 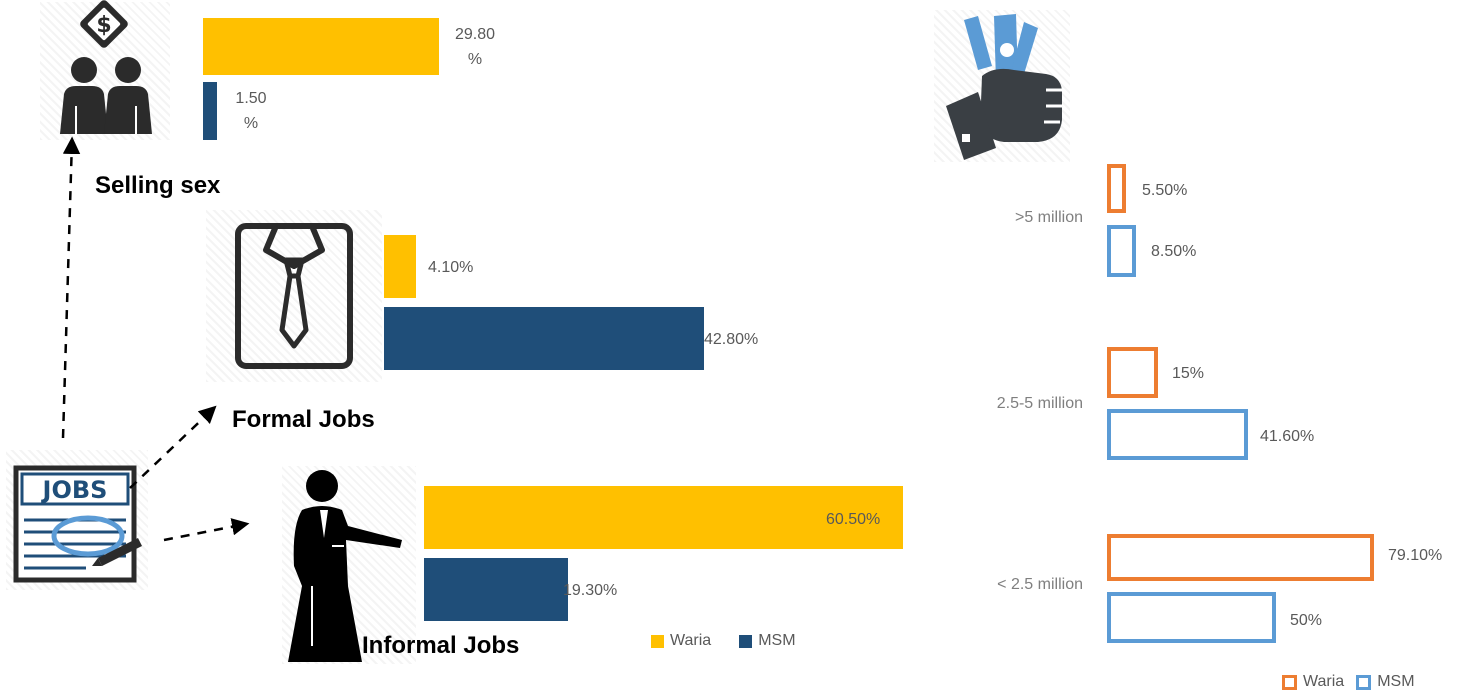 I want to click on value-under-2-5m-waria: 79.10%, so click(x=1415, y=555).